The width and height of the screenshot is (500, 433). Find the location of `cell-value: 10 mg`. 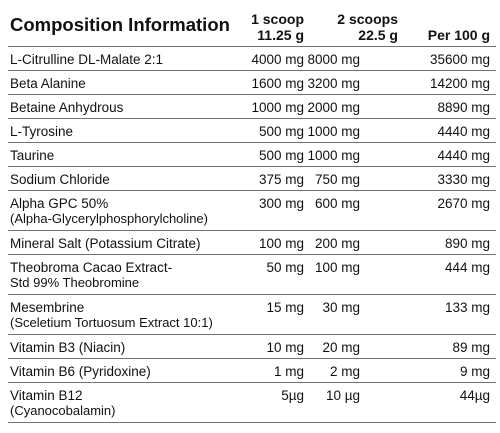

cell-value: 10 mg is located at coordinates (285, 347).